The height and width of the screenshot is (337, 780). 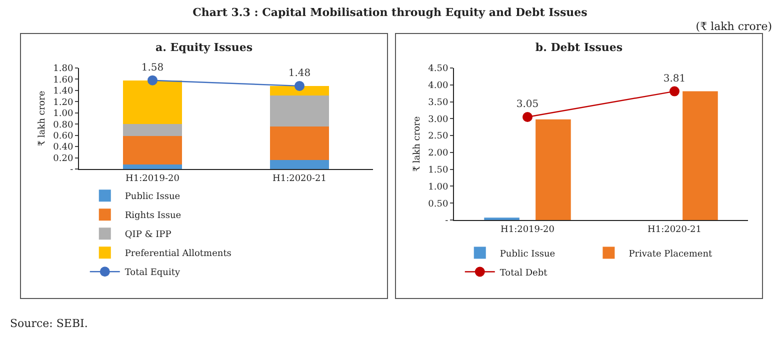 I want to click on legend-label: QIP & IPP, so click(x=148, y=235).